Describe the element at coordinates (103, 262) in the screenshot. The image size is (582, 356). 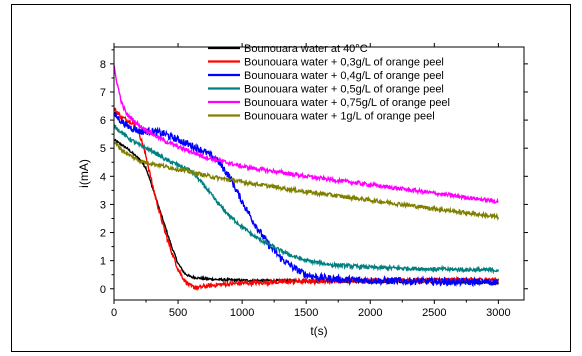
I see `y-tick-label: 1` at that location.